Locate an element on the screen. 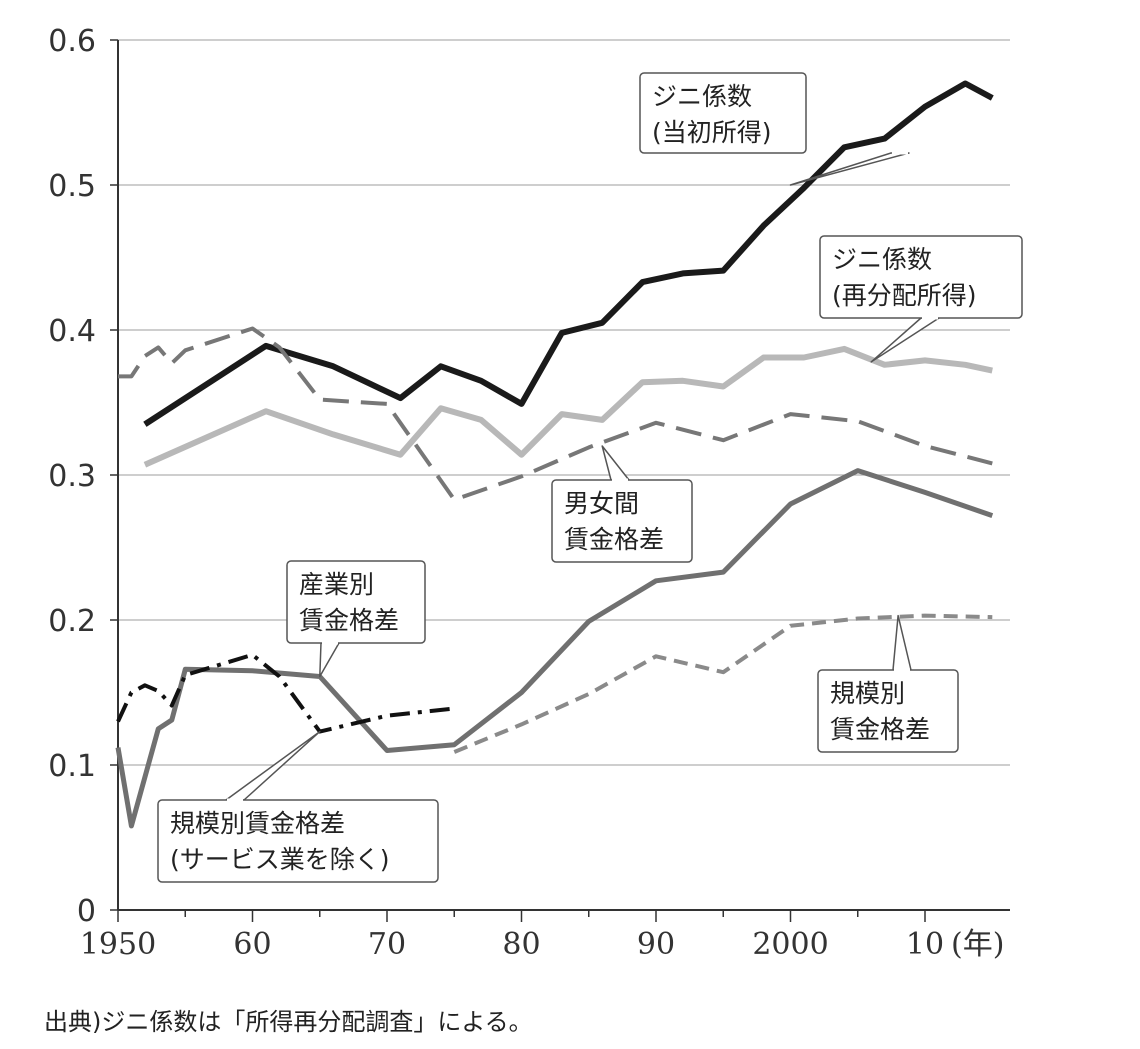 This screenshot has width=1140, height=1049. y-tick-label: 0.4 is located at coordinates (72, 331).